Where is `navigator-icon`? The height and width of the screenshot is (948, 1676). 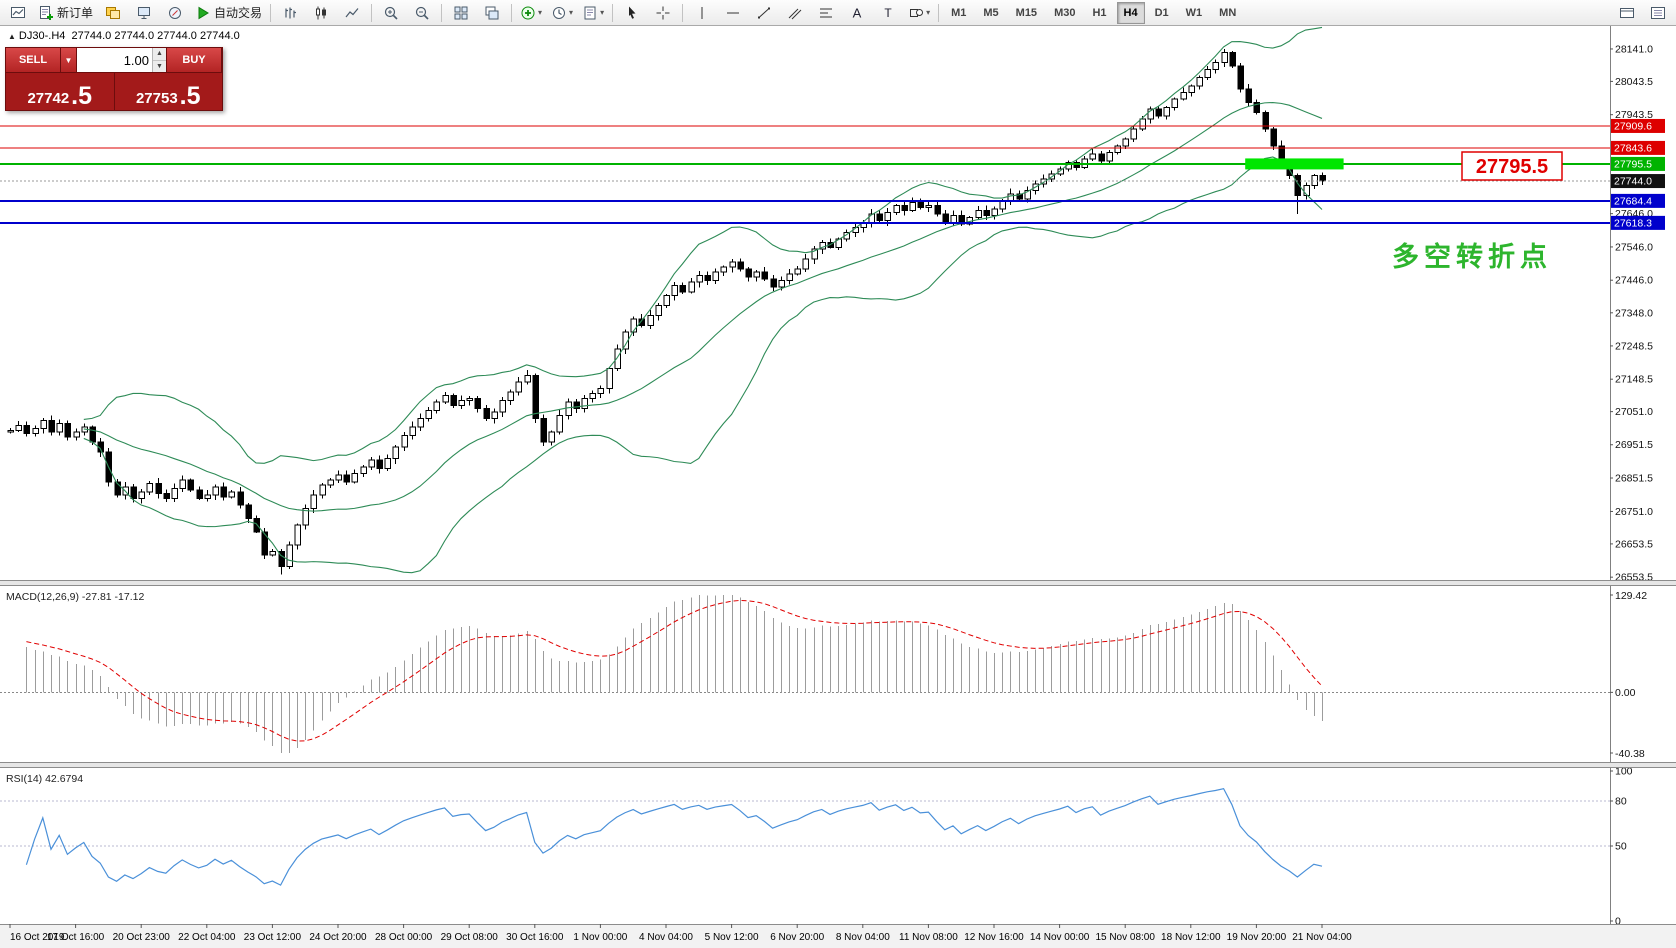 navigator-icon is located at coordinates (175, 13).